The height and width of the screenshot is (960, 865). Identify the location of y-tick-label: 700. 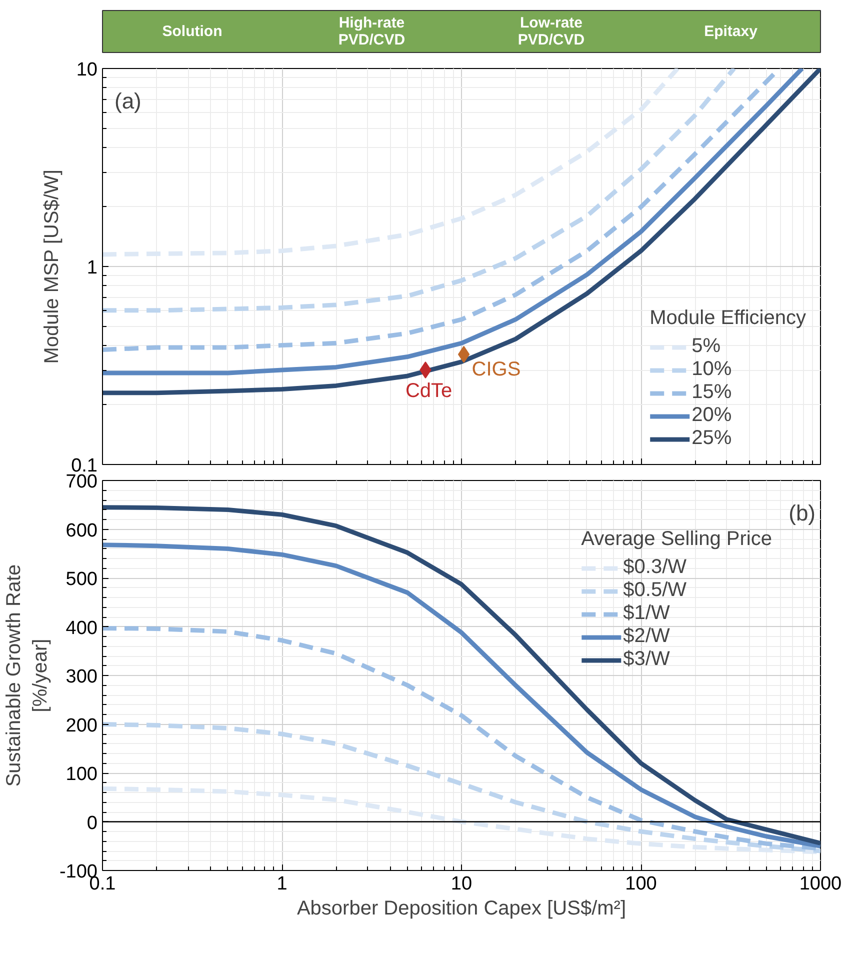
(82, 482).